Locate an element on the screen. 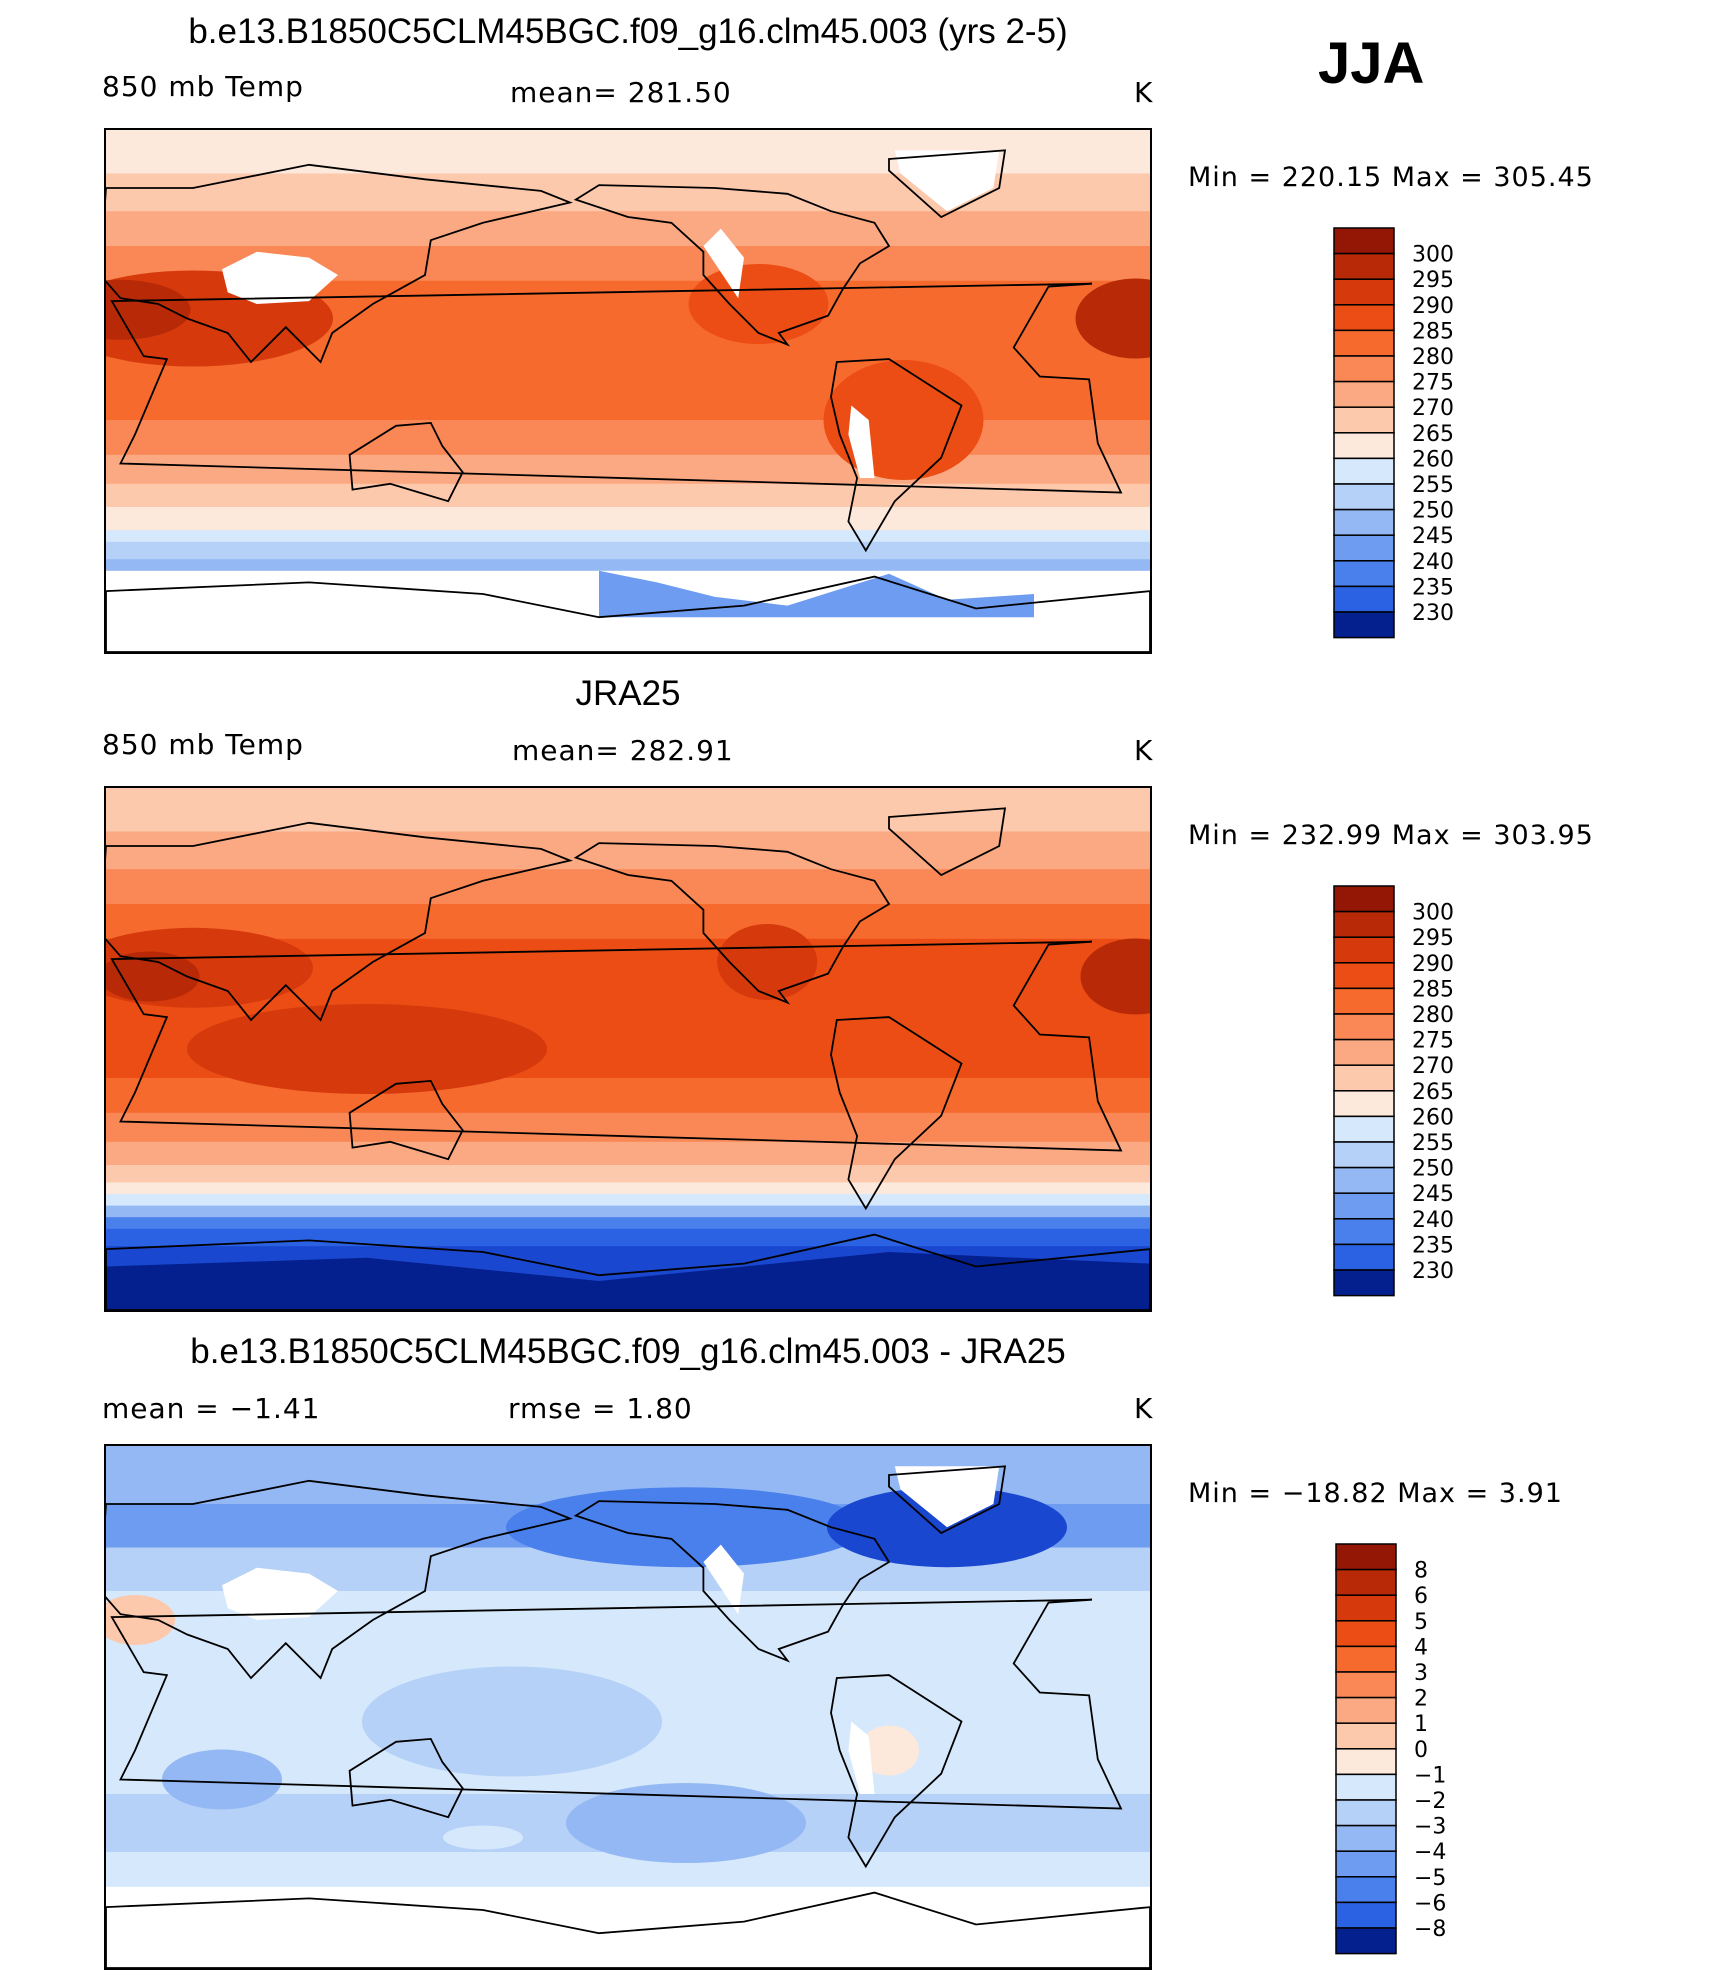 This screenshot has width=1710, height=1970. rmse-label: rmse = 1.80 is located at coordinates (600, 1408).